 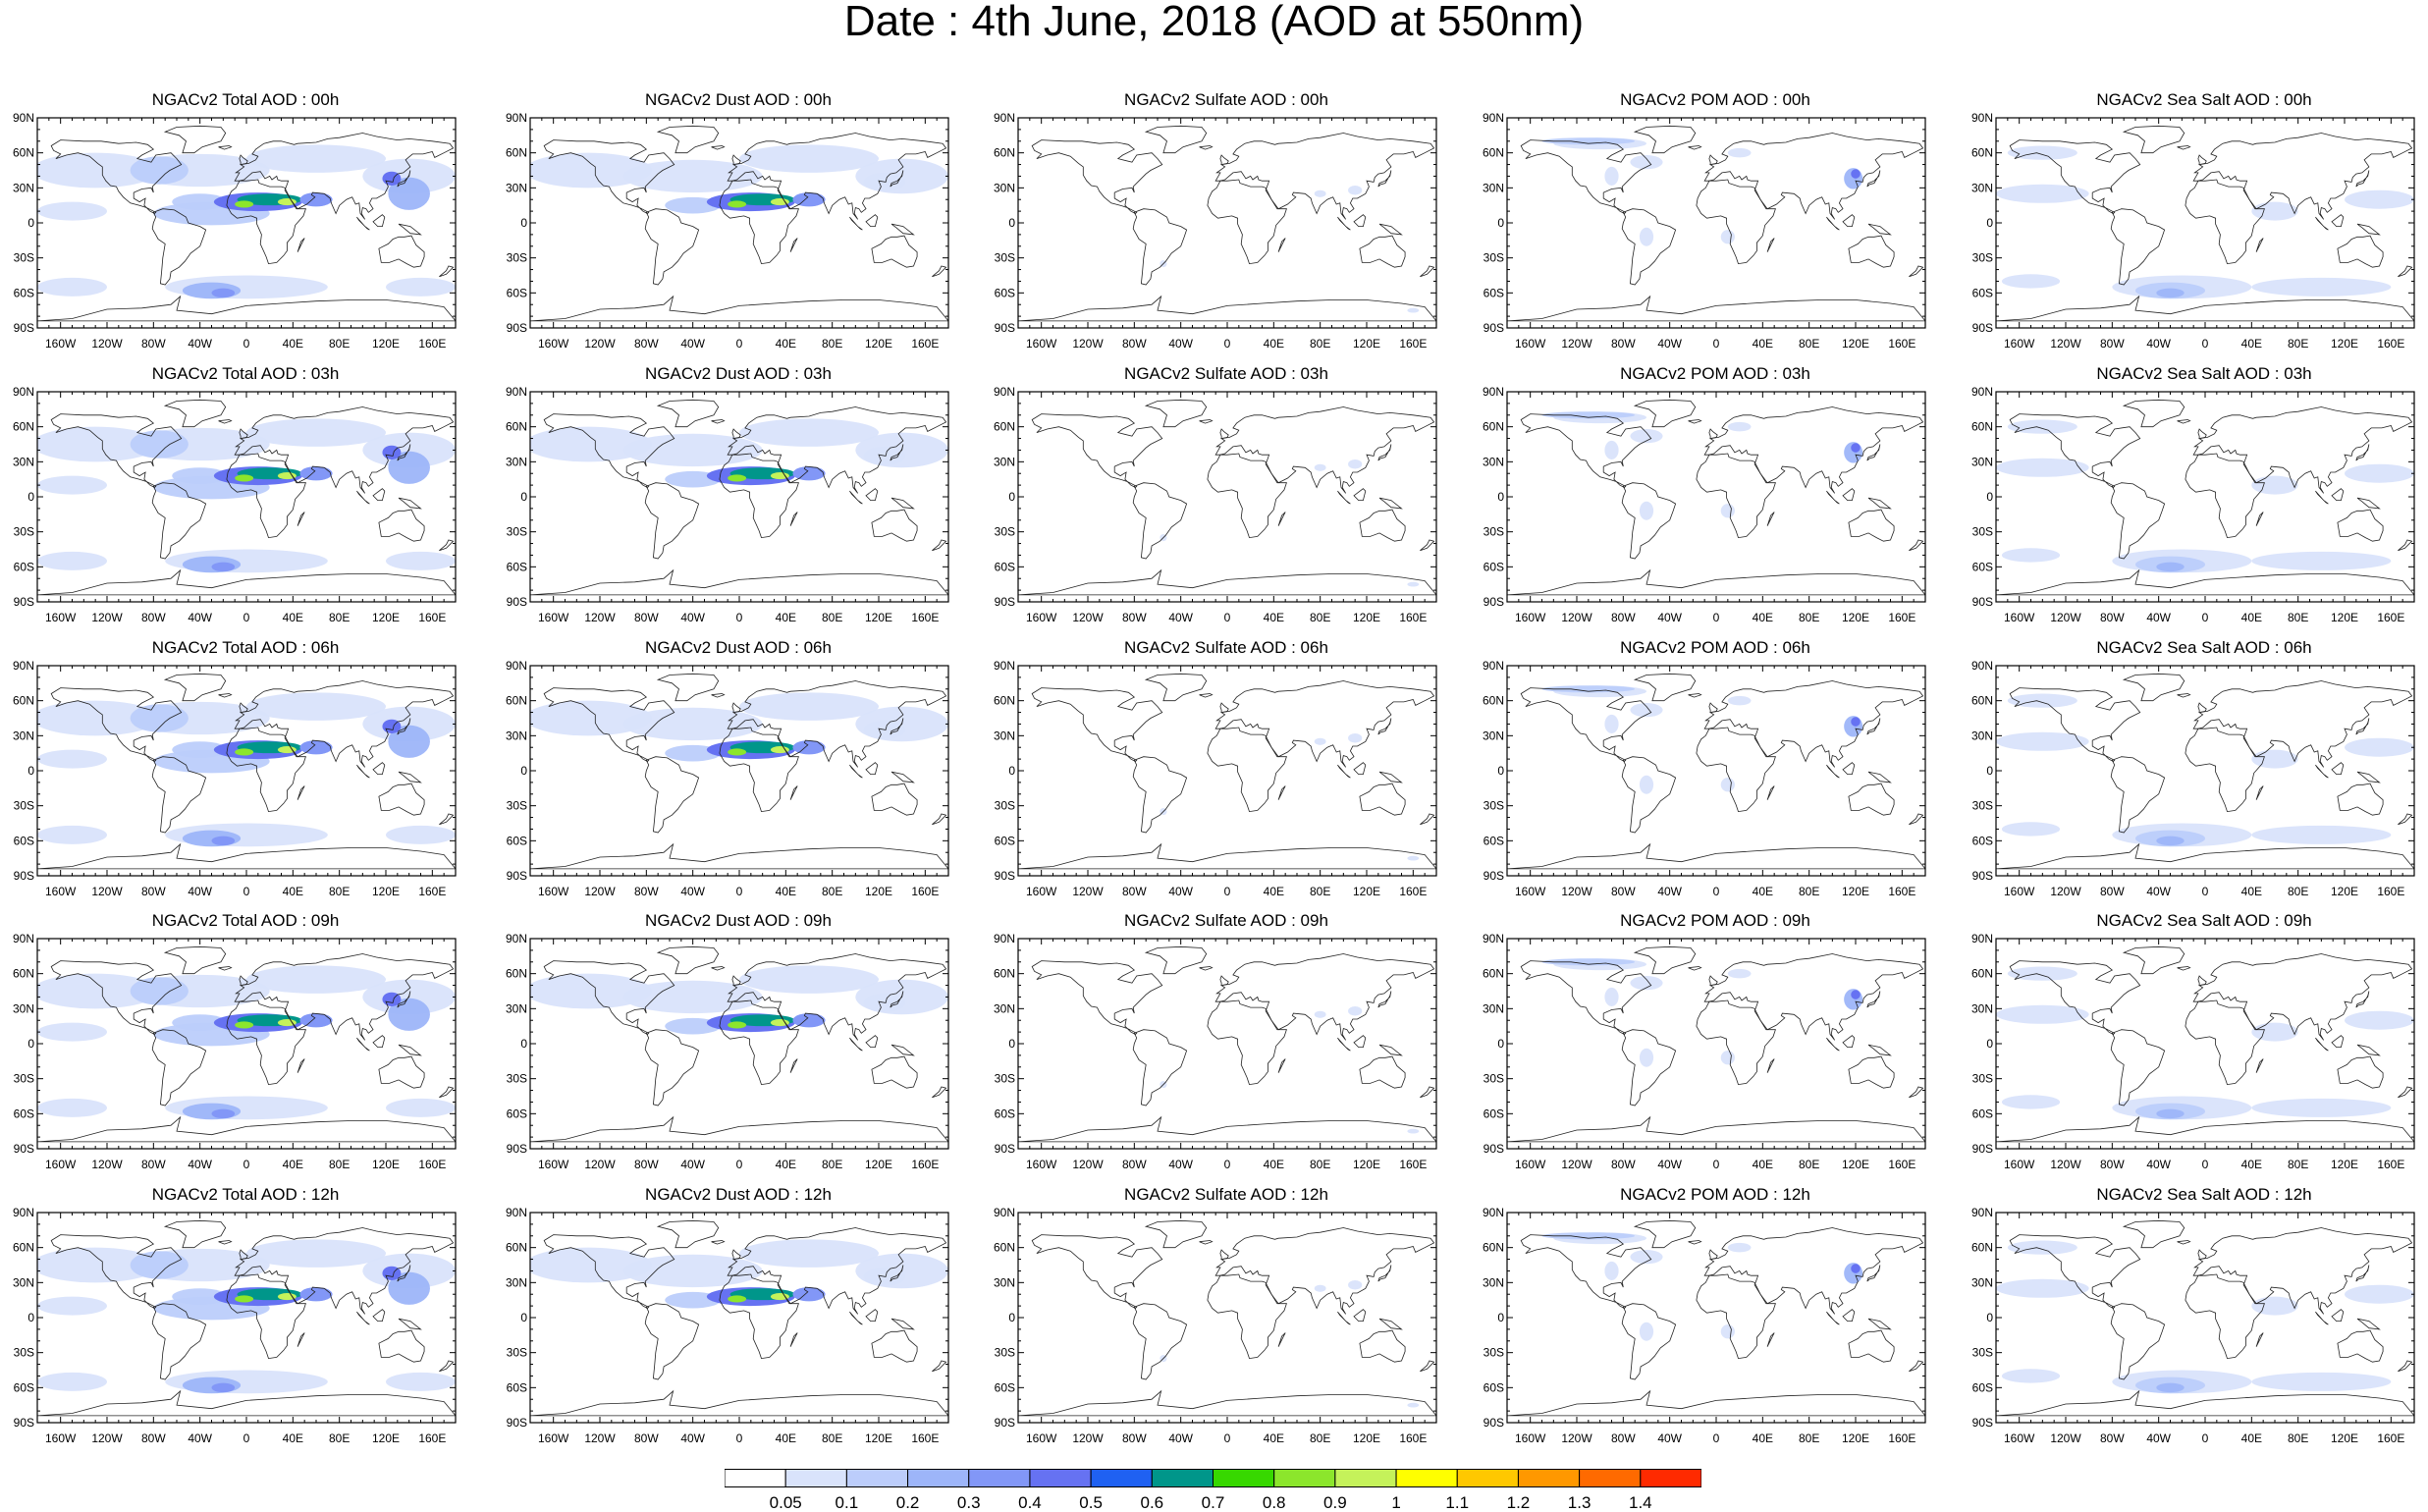 I want to click on lat-label: 60N, so click(x=1982, y=701).